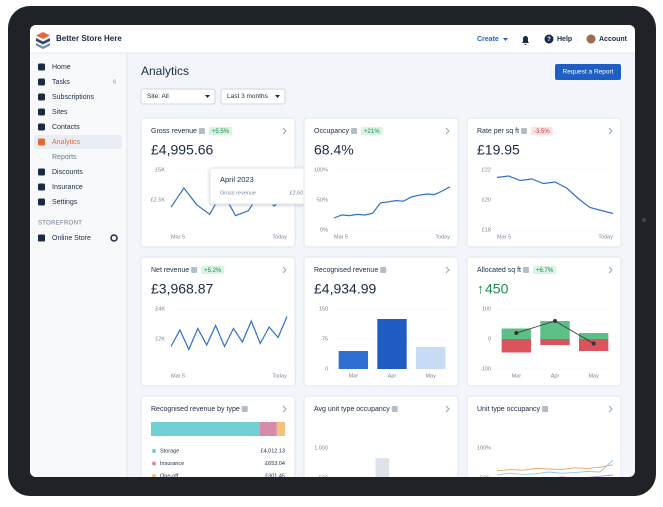 Image resolution: width=663 pixels, height=507 pixels. What do you see at coordinates (321, 448) in the screenshot?
I see `y-tick-label: 1,000` at bounding box center [321, 448].